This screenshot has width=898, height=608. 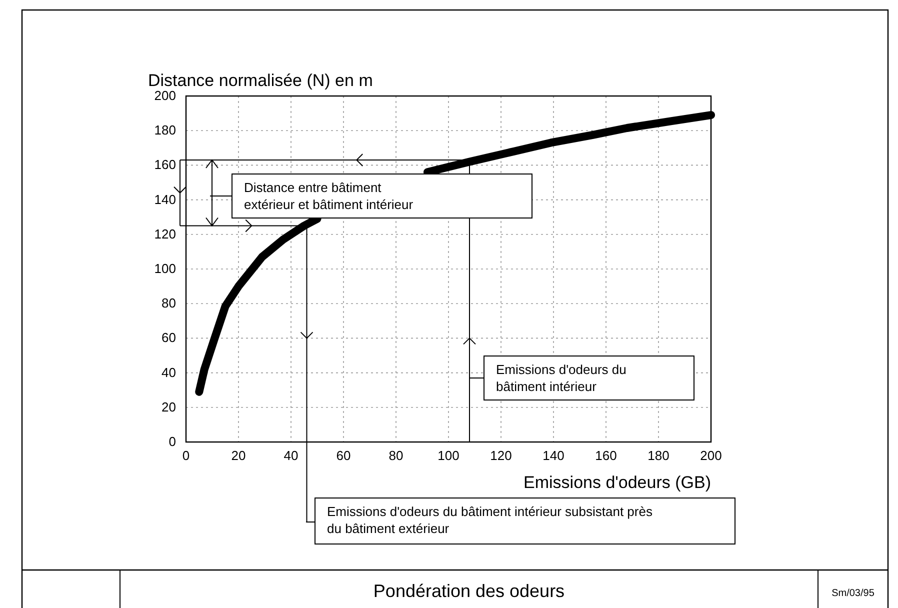 What do you see at coordinates (561, 378) in the screenshot?
I see `annotation: Emissions d'odeurs du bâtiment intérieur` at bounding box center [561, 378].